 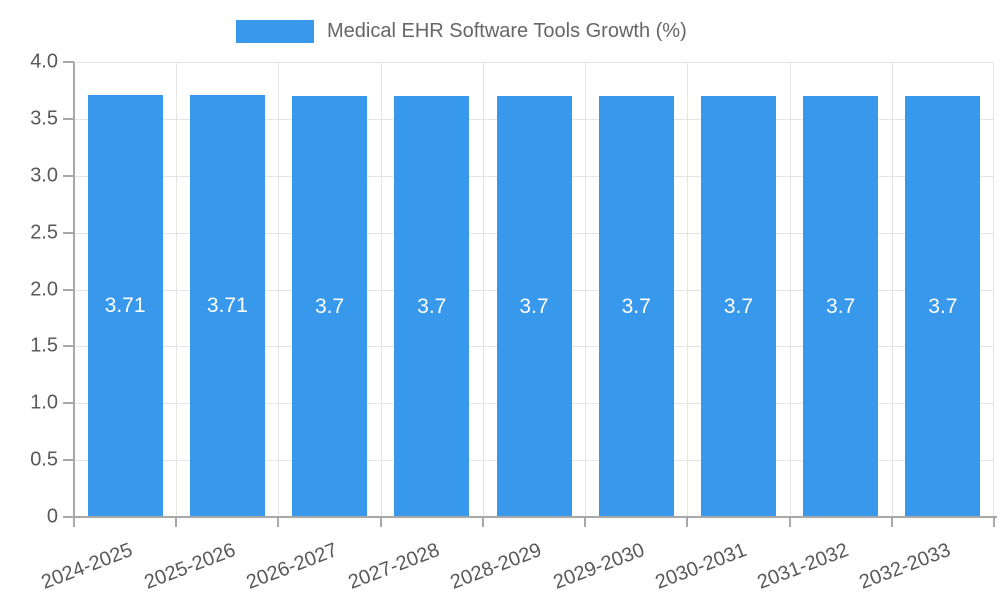 I want to click on x-tick-label: 2025-2026, so click(x=190, y=566).